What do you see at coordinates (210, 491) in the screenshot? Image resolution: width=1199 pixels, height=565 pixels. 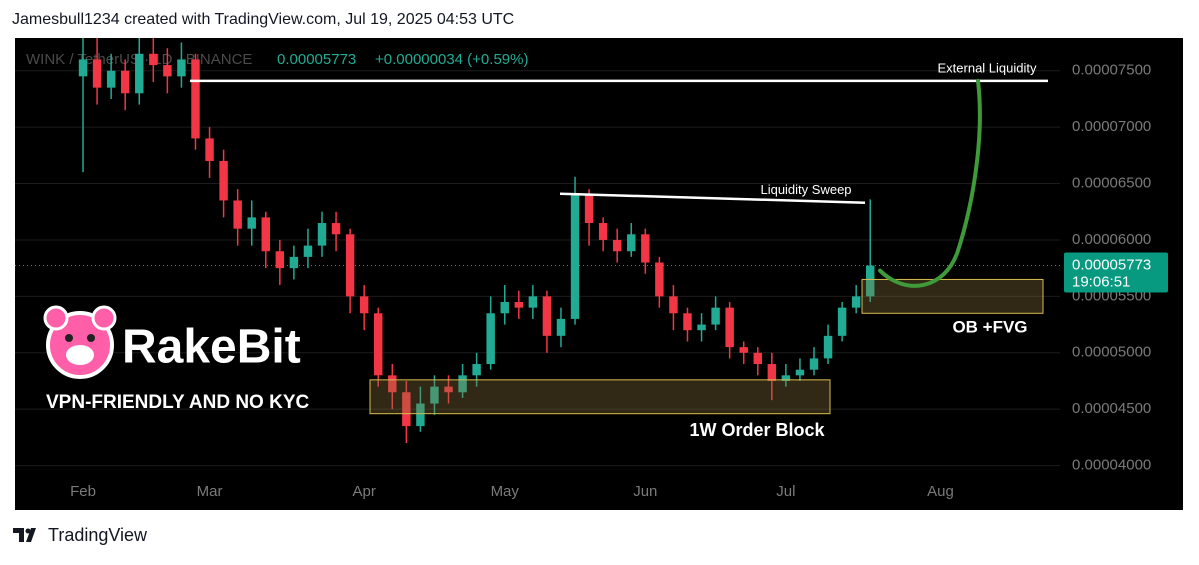 I see `x-tick-label: Mar` at bounding box center [210, 491].